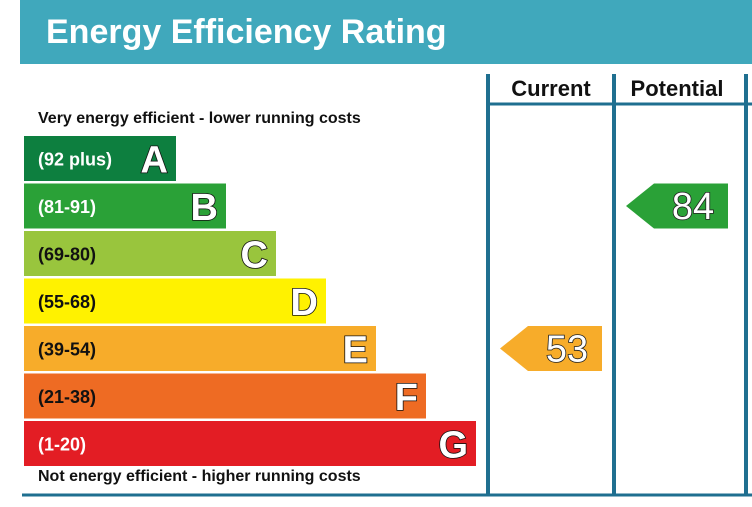 The height and width of the screenshot is (507, 752). Describe the element at coordinates (406, 398) in the screenshot. I see `band-letter-label: F` at that location.